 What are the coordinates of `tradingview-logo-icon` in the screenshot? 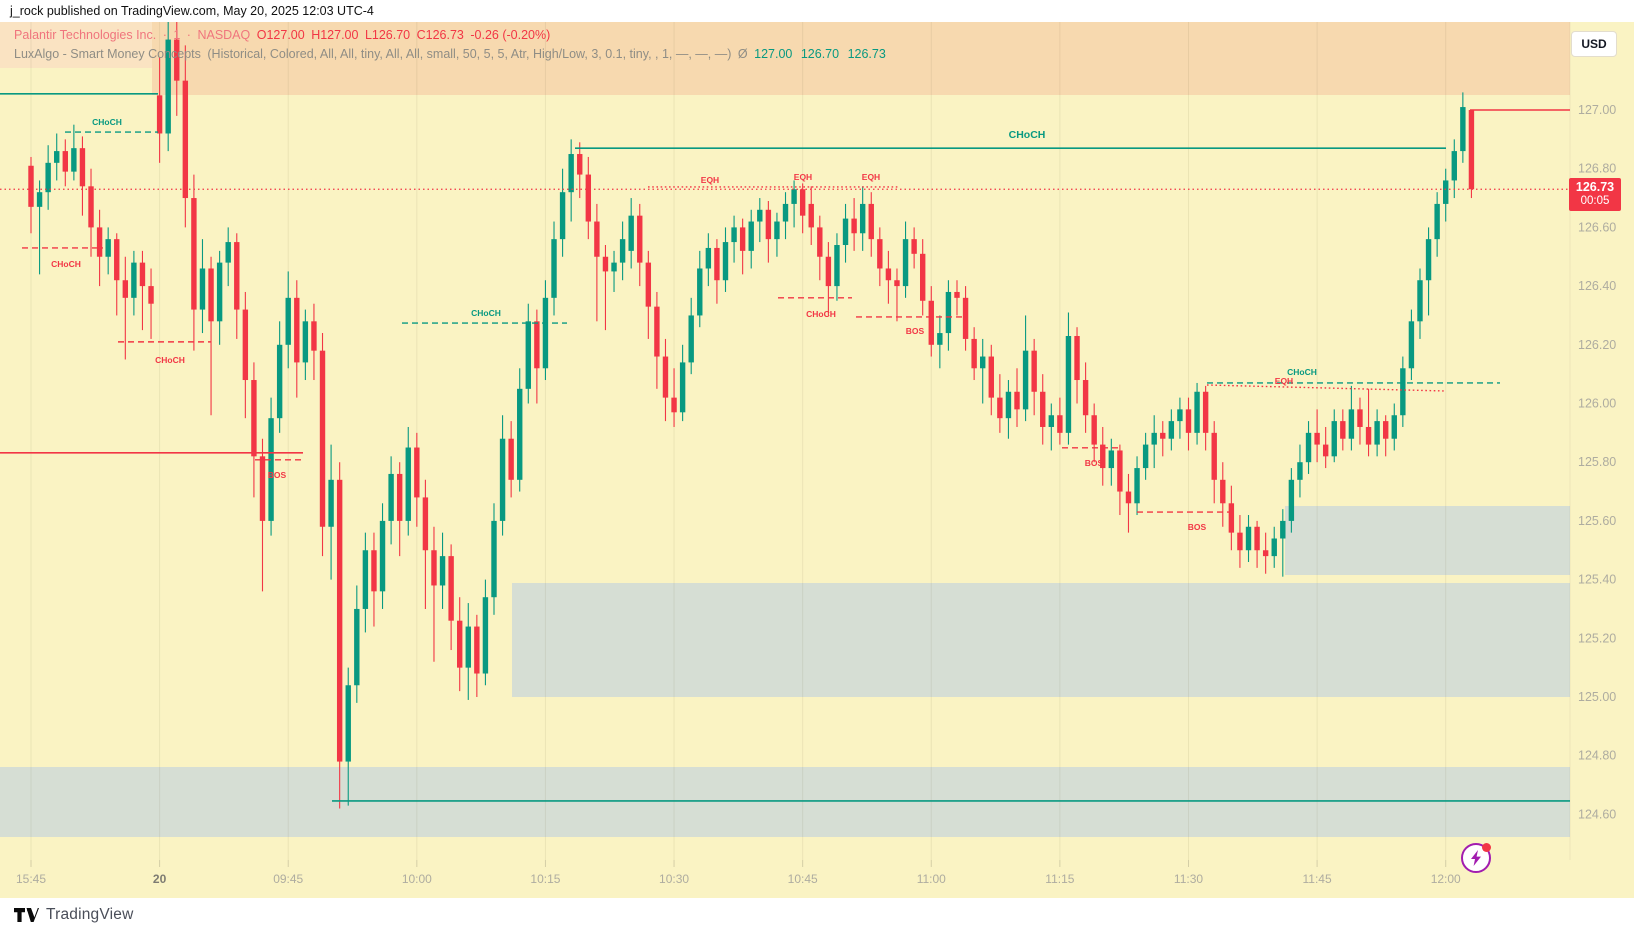 It's located at (26, 914).